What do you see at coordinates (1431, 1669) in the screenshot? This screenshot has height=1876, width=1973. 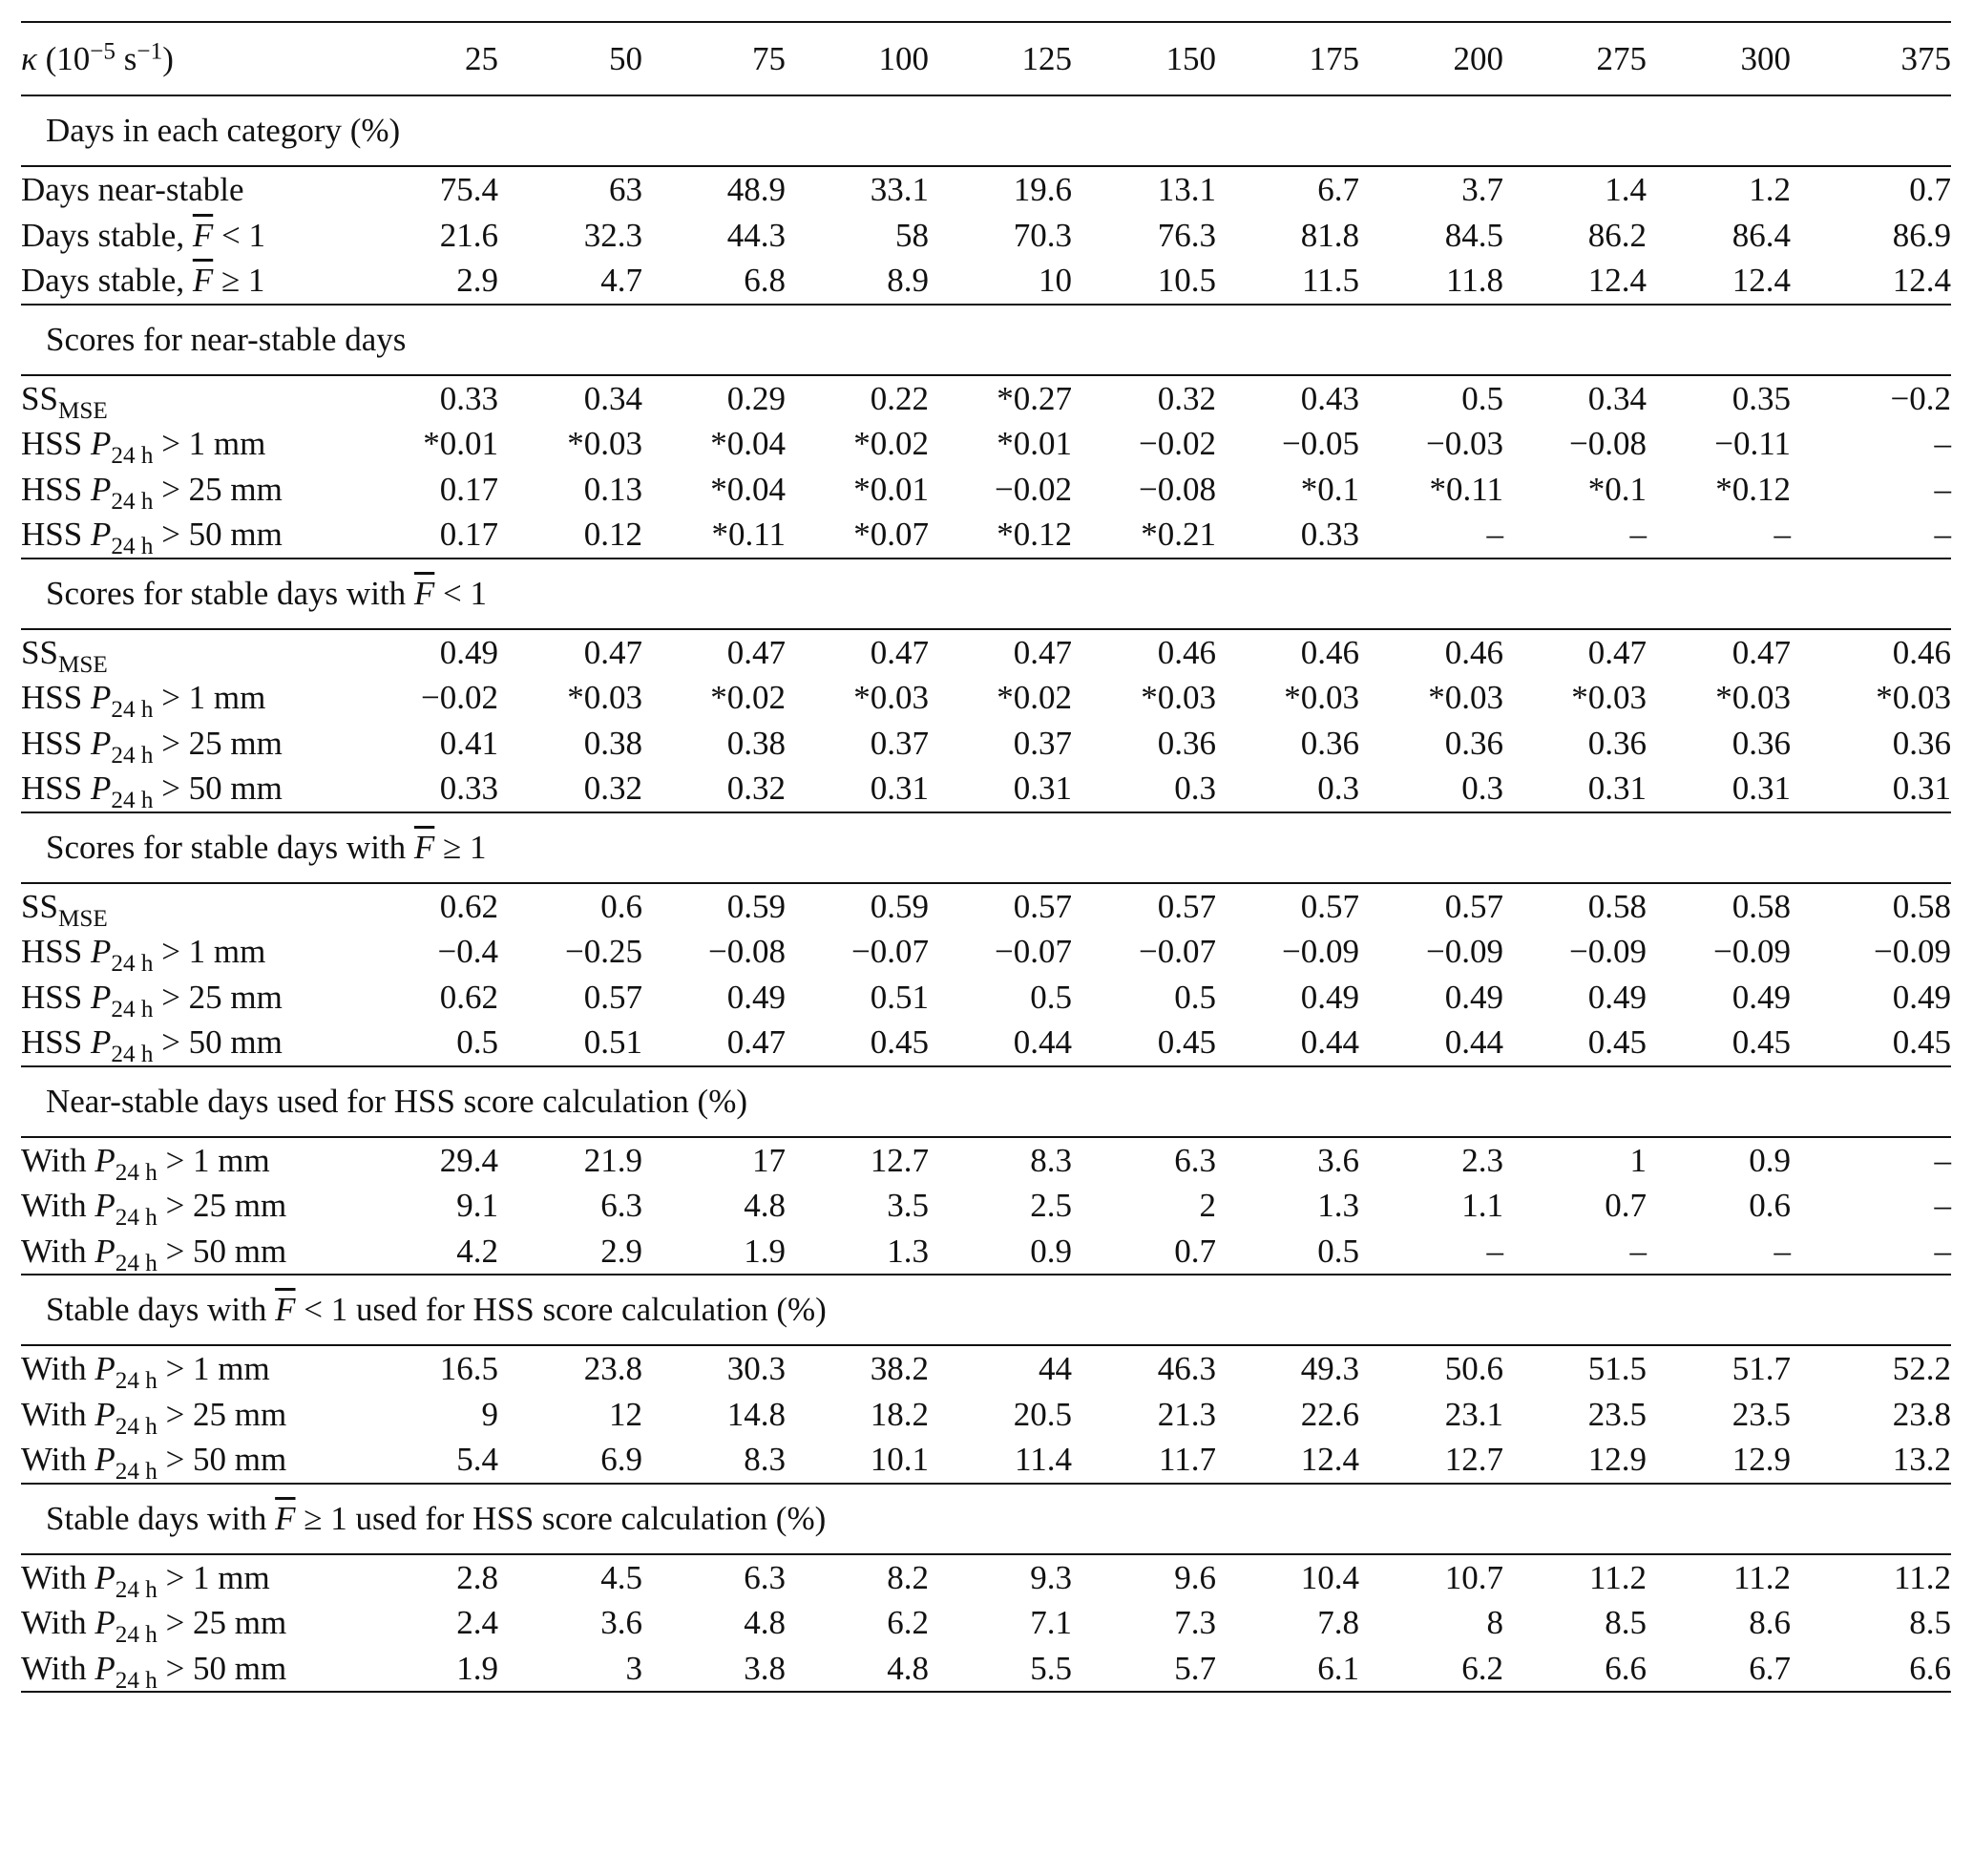 I see `table-cell: 6.2` at bounding box center [1431, 1669].